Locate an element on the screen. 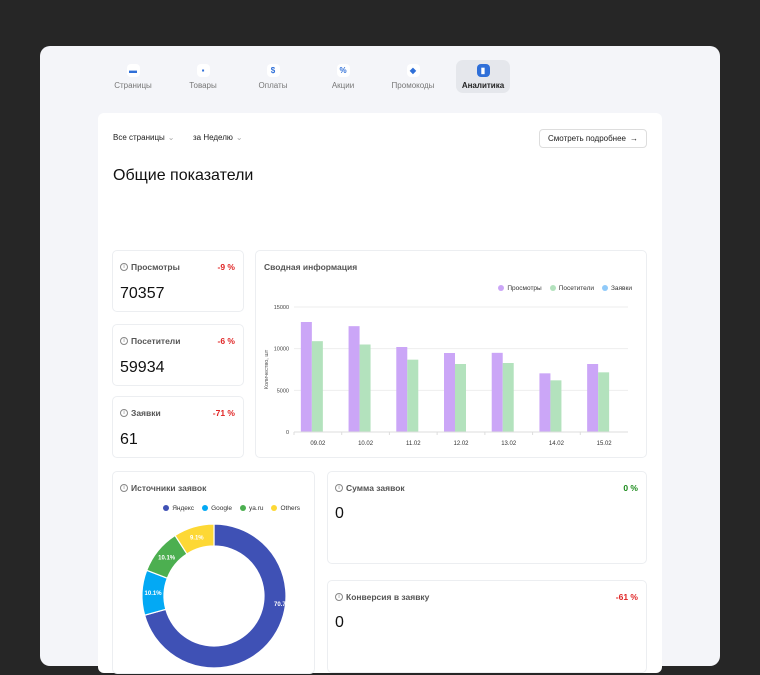 The height and width of the screenshot is (675, 760). stat-delta: -6 % is located at coordinates (226, 341).